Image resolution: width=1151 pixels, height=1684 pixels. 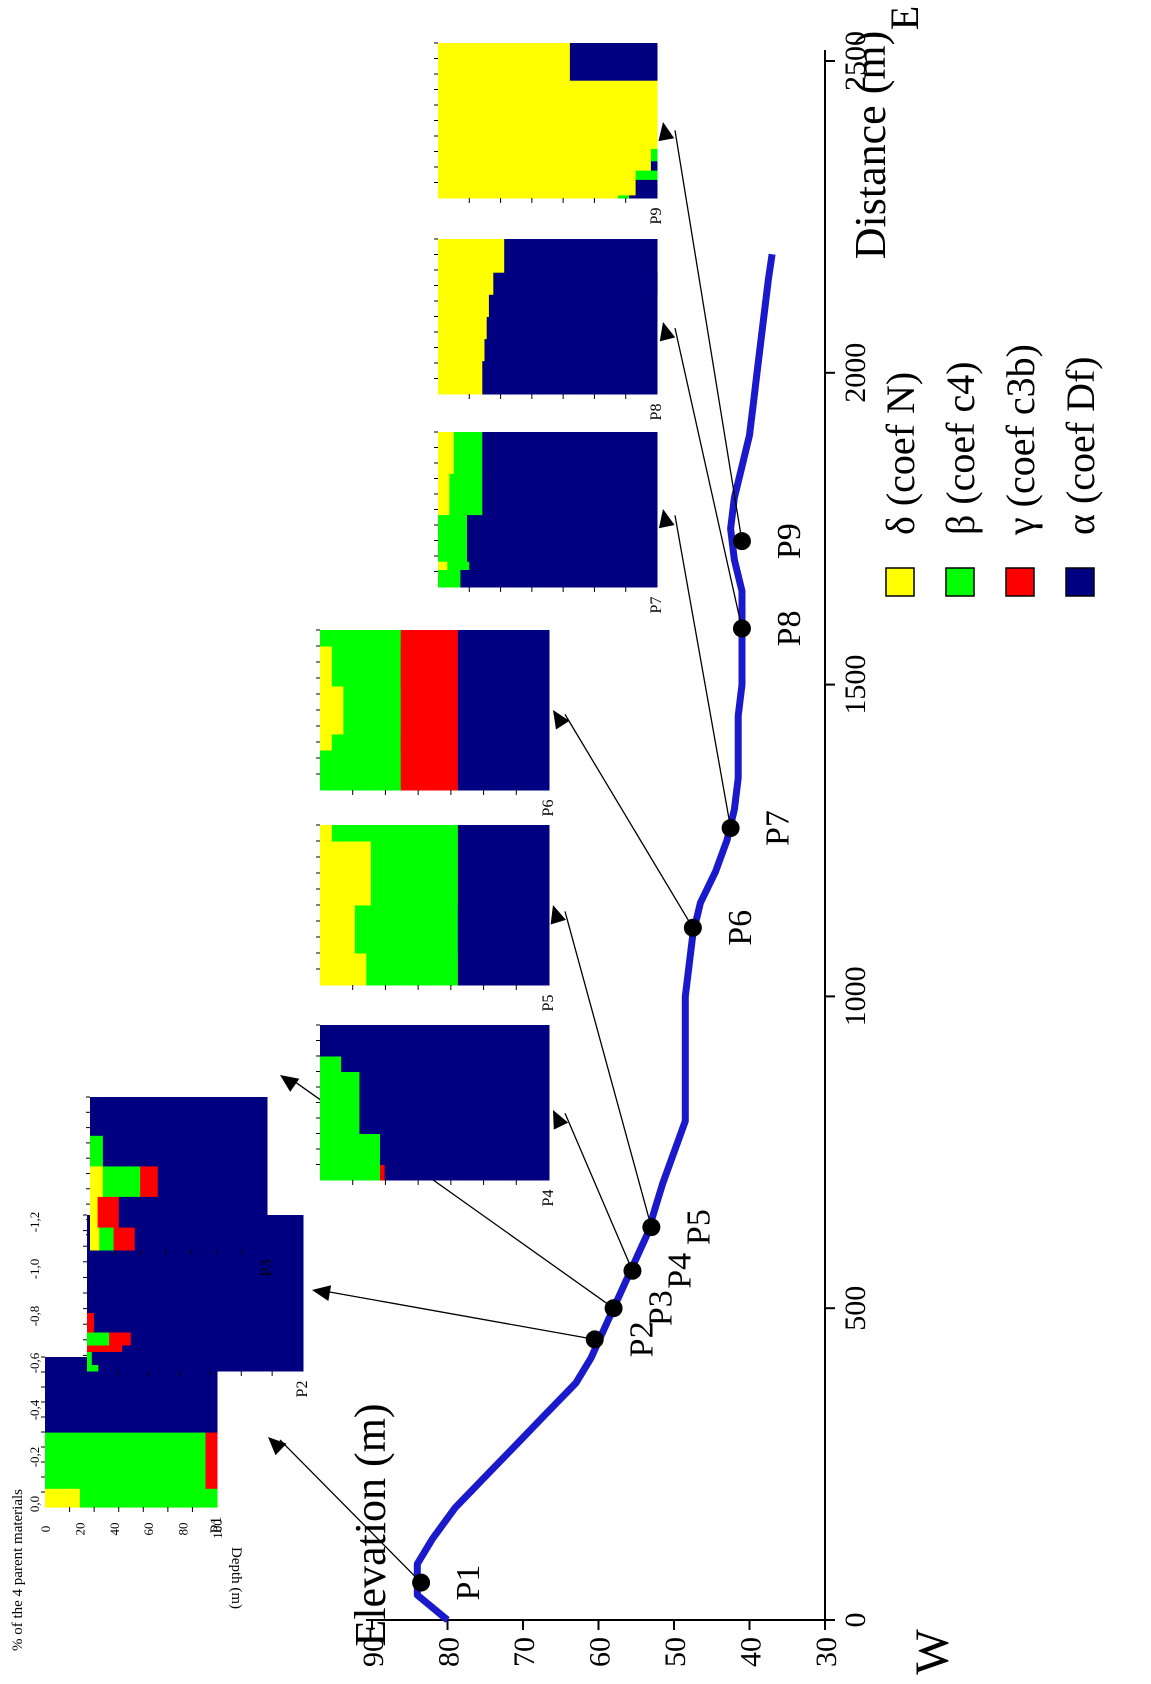 I want to click on profile-box-label: P5, so click(x=548, y=1003).